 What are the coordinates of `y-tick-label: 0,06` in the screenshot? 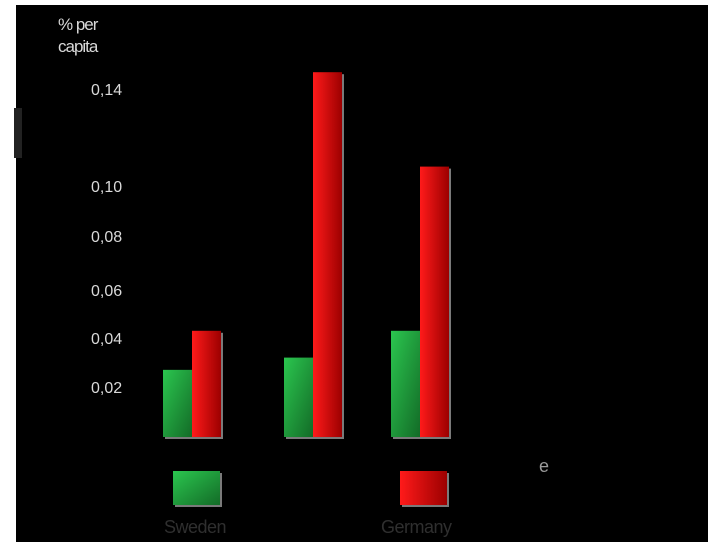 It's located at (106, 291).